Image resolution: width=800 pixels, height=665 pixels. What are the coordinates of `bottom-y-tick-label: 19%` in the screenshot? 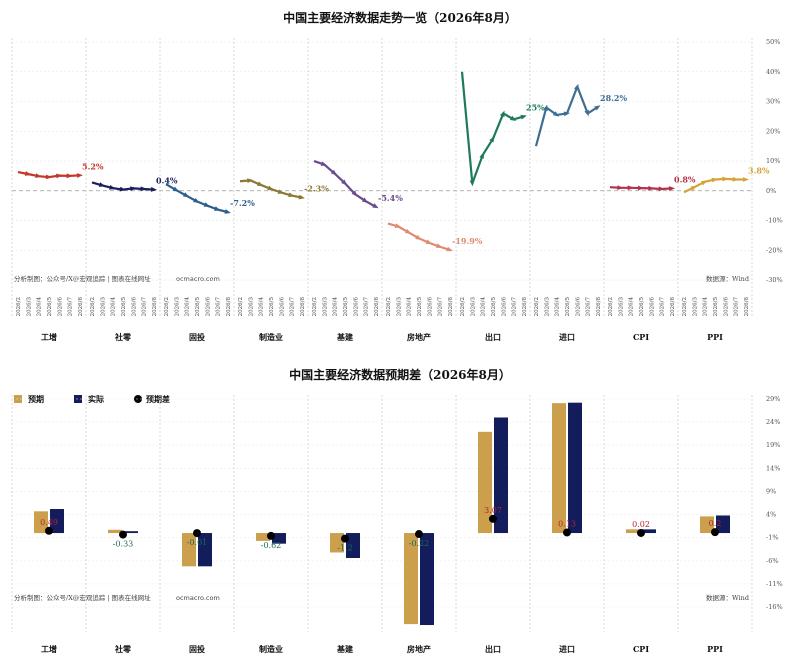 It's located at (773, 445).